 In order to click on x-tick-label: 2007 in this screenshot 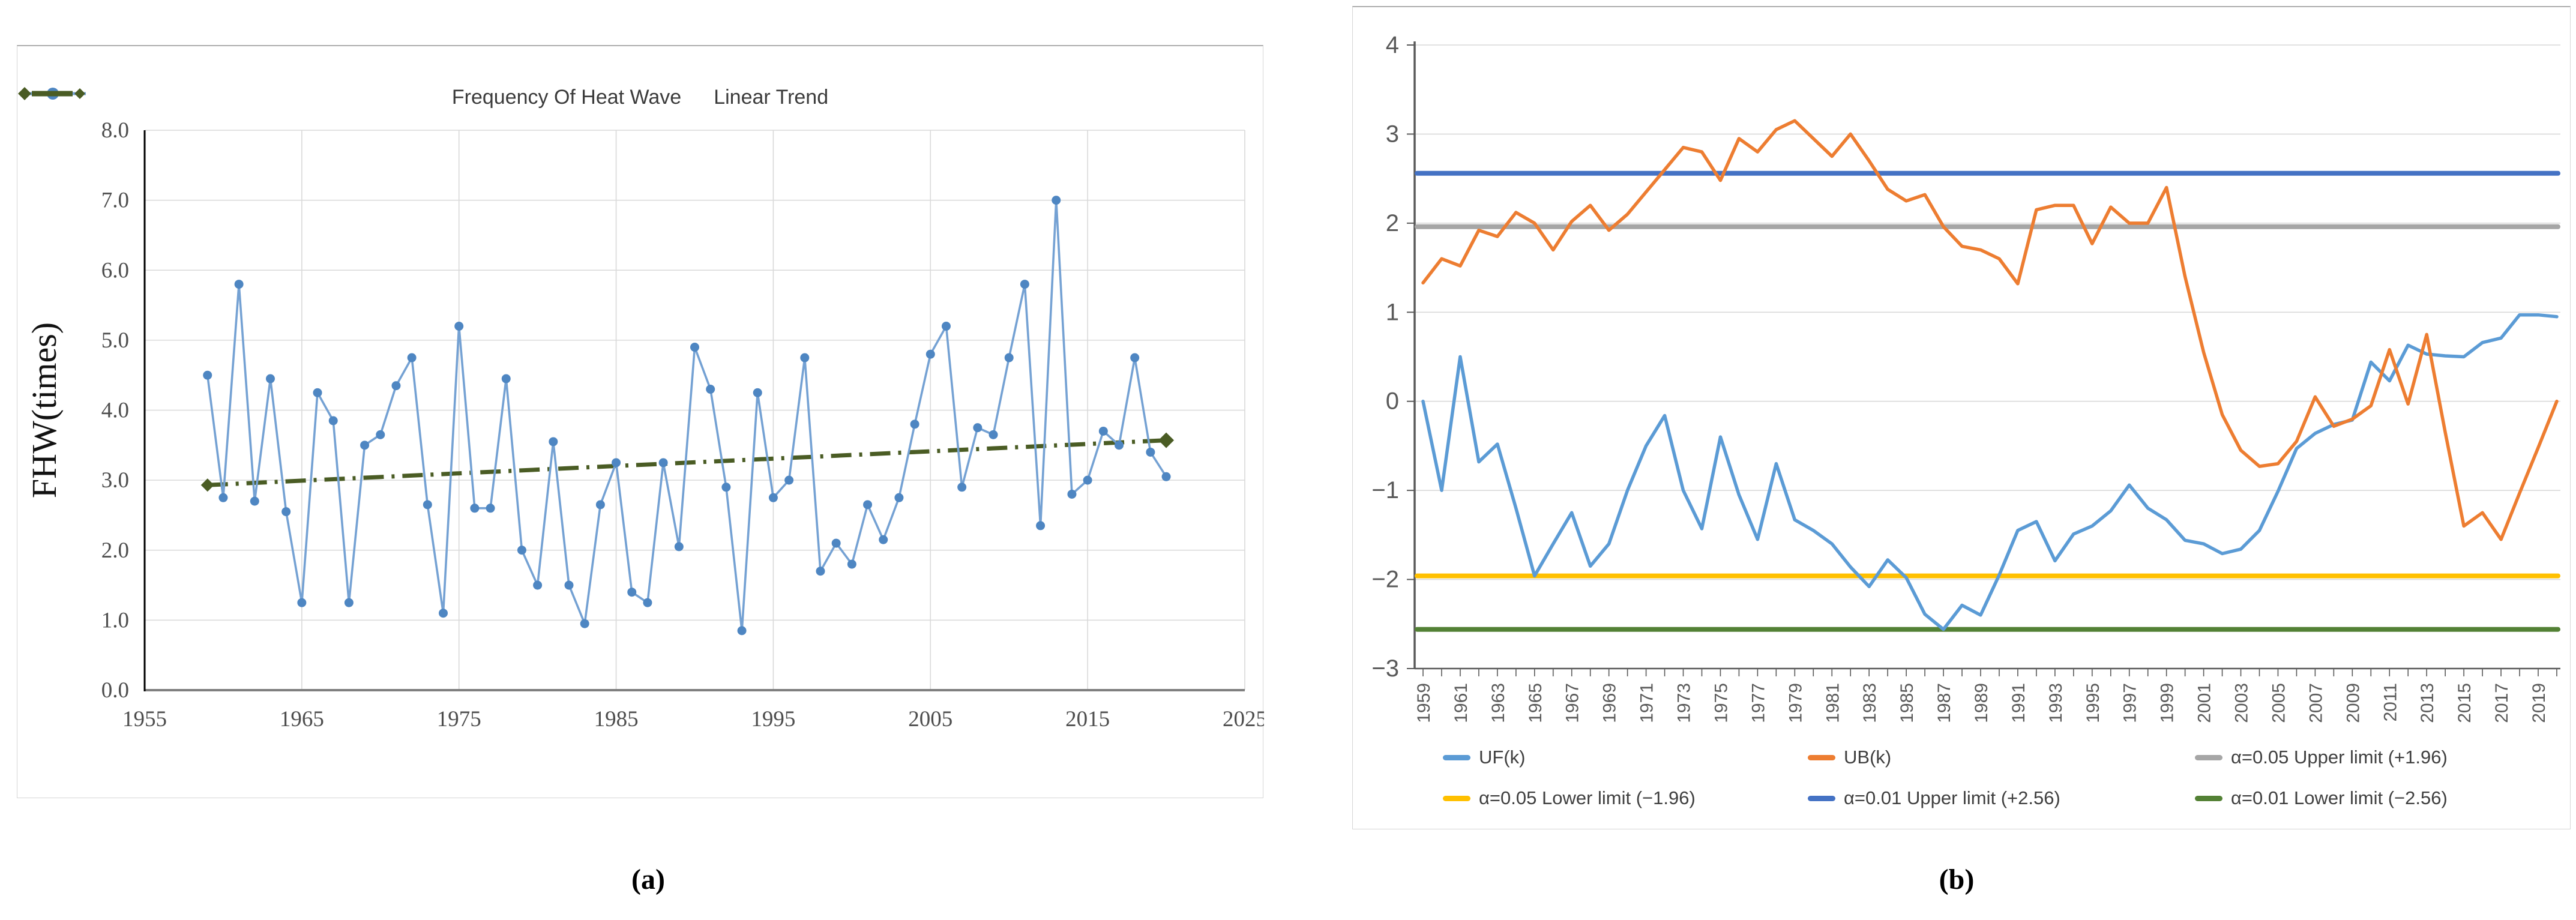, I will do `click(2316, 703)`.